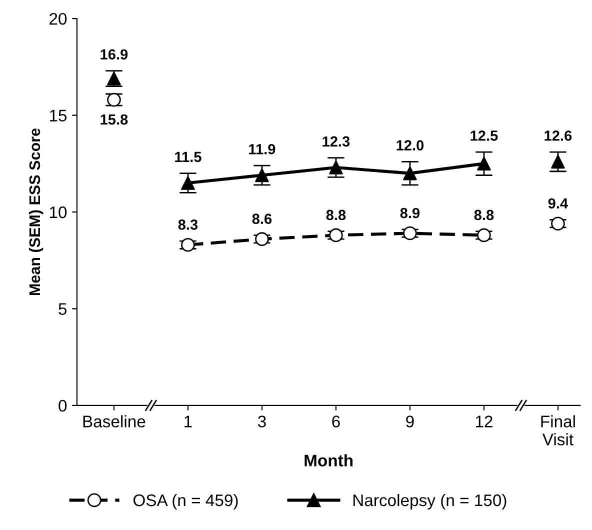 This screenshot has height=530, width=592. I want to click on y-tick-label: 15, so click(58, 116).